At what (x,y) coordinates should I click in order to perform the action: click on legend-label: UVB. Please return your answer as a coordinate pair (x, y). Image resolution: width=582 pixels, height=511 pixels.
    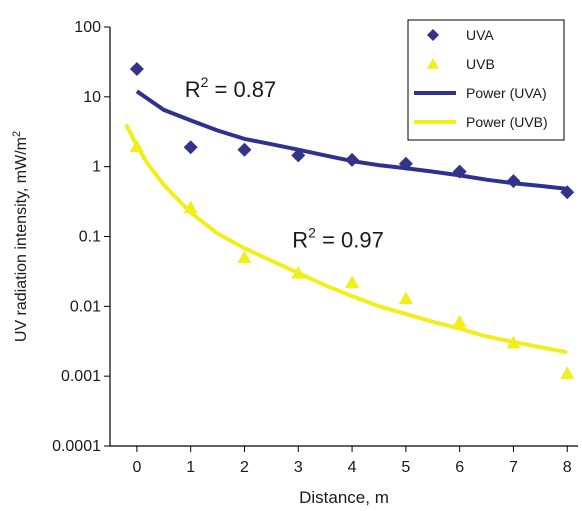
    Looking at the image, I should click on (480, 64).